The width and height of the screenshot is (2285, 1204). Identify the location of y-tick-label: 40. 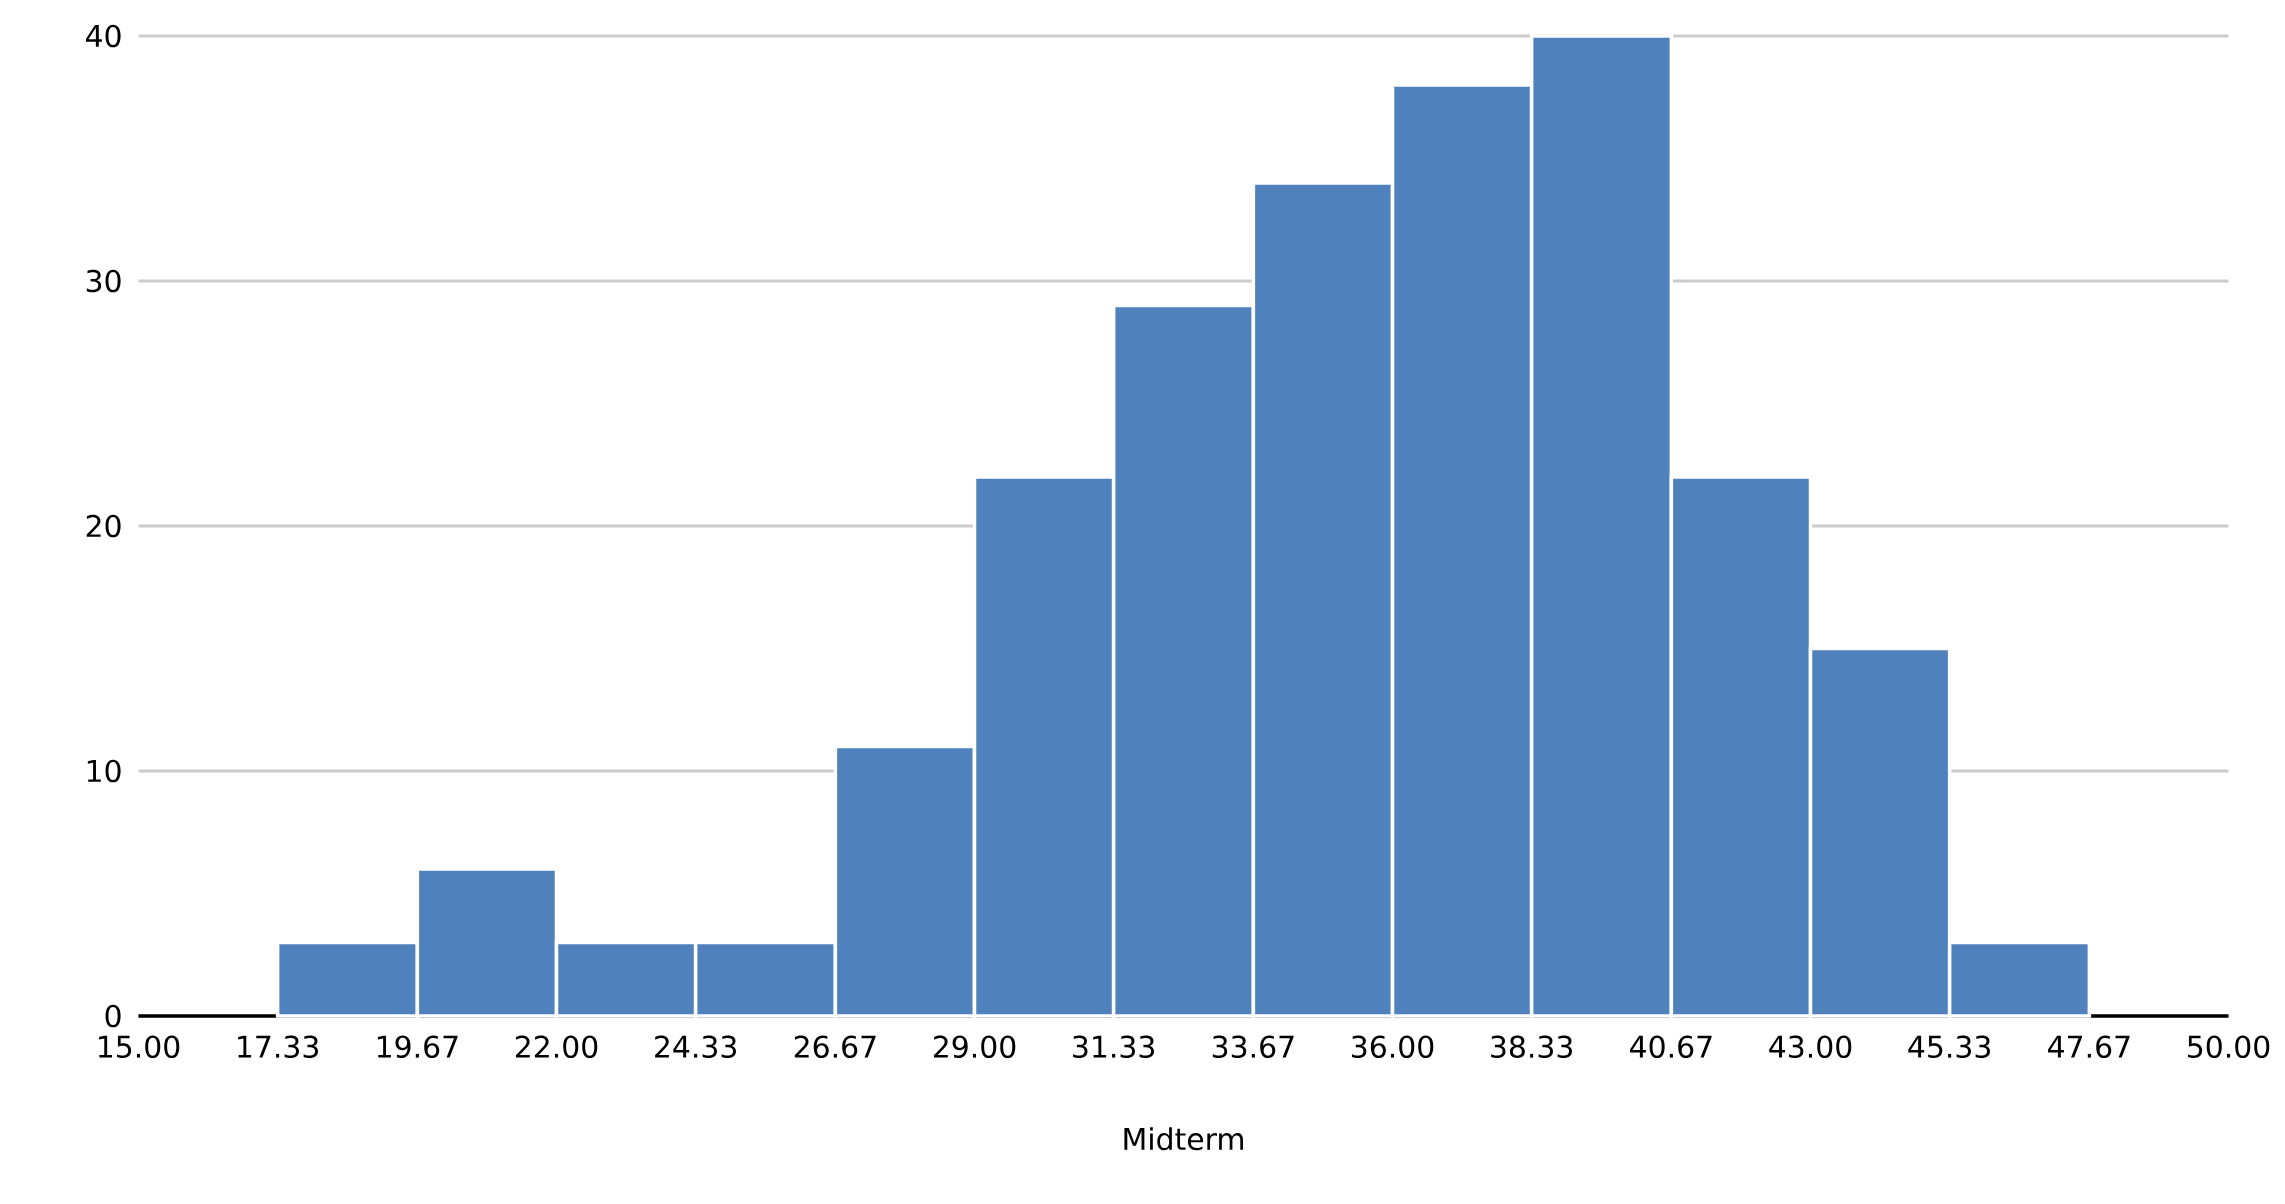
(103, 36).